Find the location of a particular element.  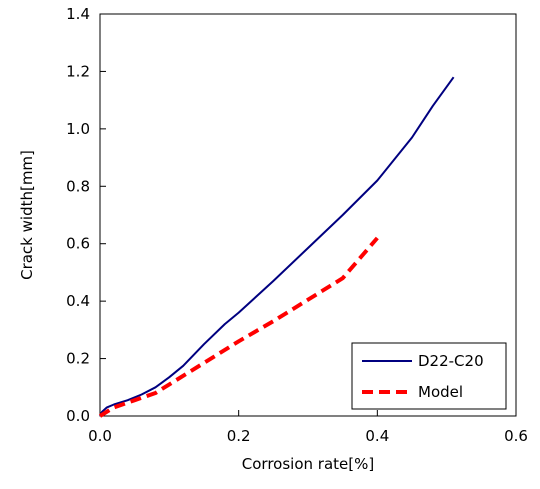

y-tick-label: 0.4 is located at coordinates (78, 301).